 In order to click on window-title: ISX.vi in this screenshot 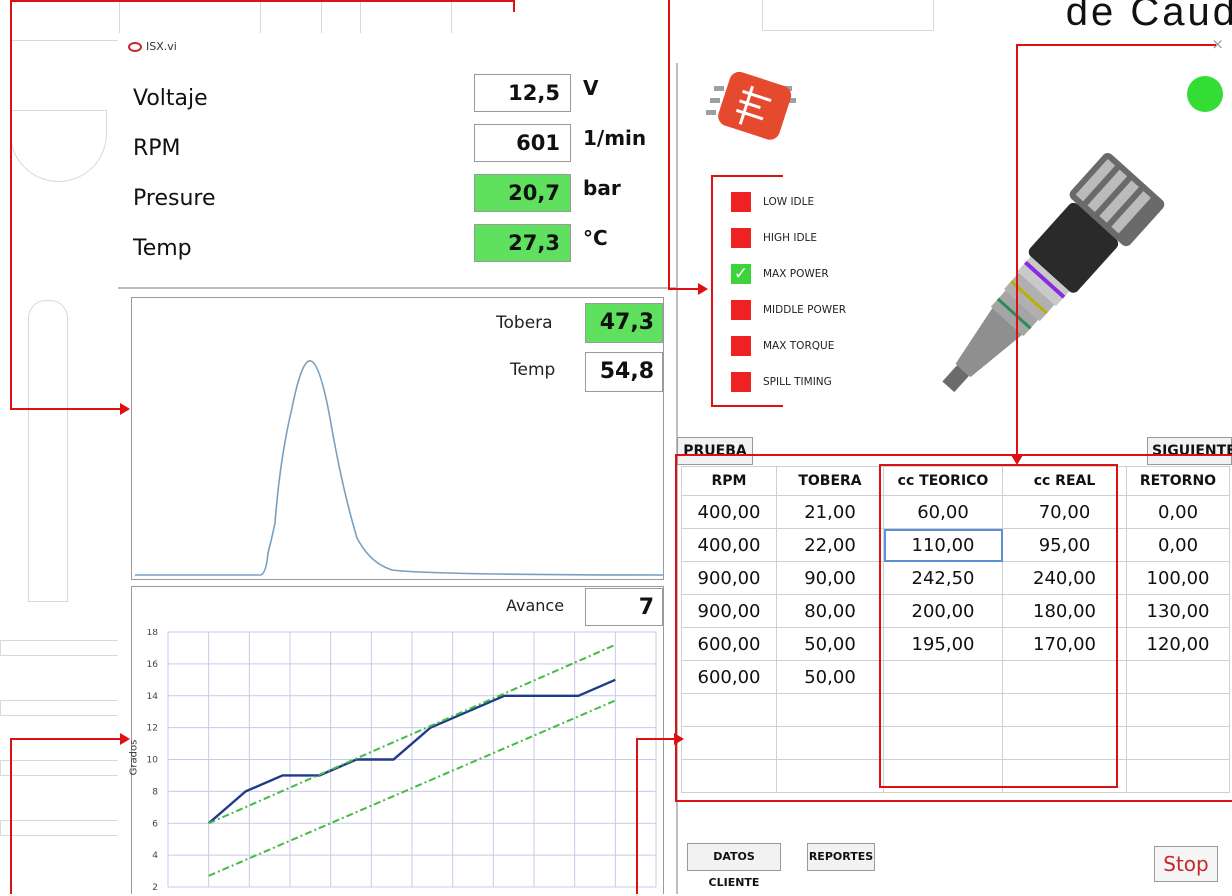, I will do `click(152, 46)`.